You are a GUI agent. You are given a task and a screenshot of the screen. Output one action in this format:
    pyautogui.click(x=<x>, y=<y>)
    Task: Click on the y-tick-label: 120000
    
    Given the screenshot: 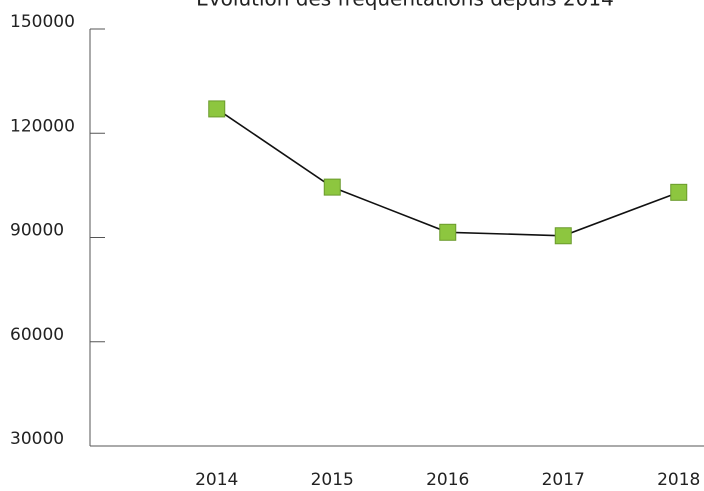 What is the action you would take?
    pyautogui.click(x=42, y=126)
    